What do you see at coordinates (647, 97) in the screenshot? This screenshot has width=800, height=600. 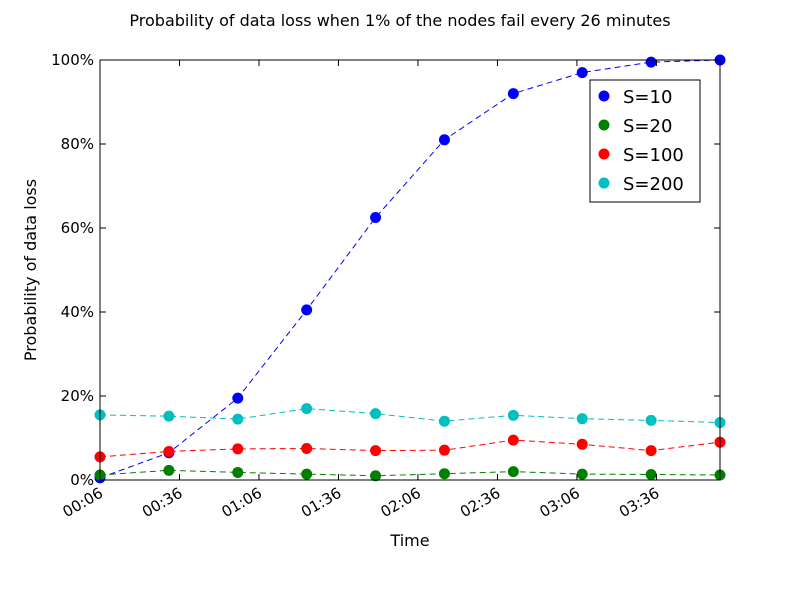 I see `legend-label-0: S=10` at bounding box center [647, 97].